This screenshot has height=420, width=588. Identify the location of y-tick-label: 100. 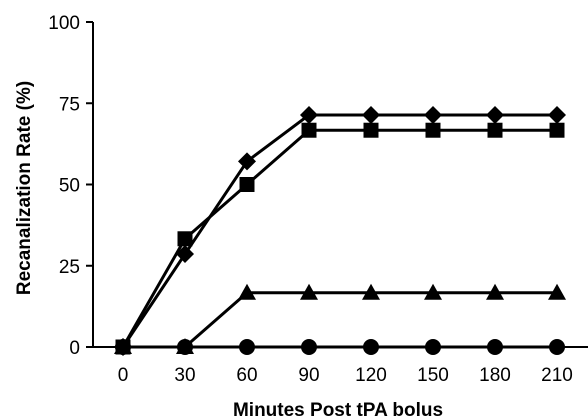
(64, 23).